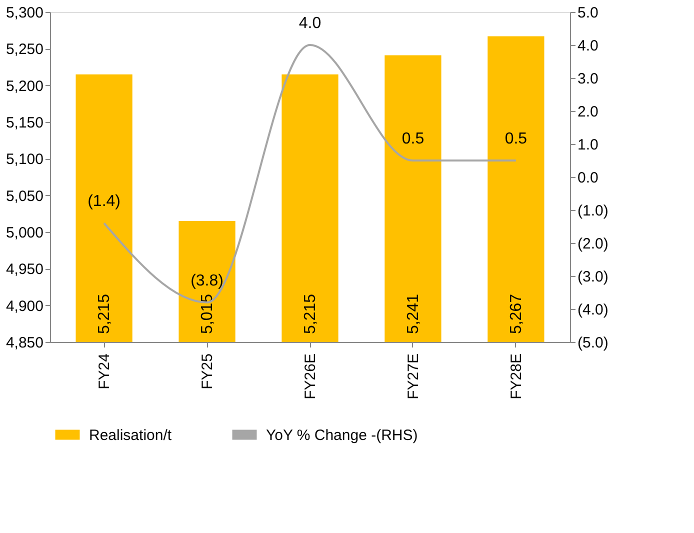  I want to click on data-label: (1.4), so click(104, 201).